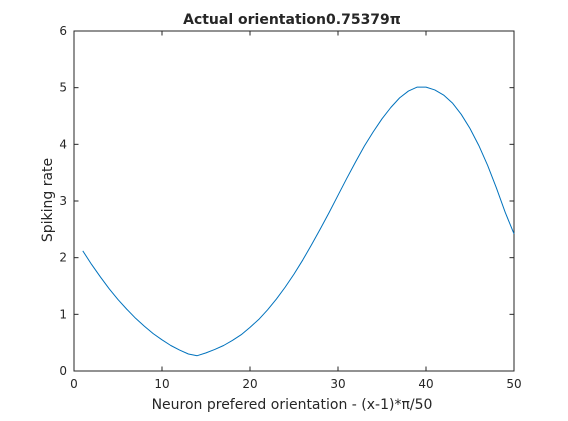  I want to click on x-axis-label: Neuron prefered orientation - (x-1)*π/50, so click(292, 405).